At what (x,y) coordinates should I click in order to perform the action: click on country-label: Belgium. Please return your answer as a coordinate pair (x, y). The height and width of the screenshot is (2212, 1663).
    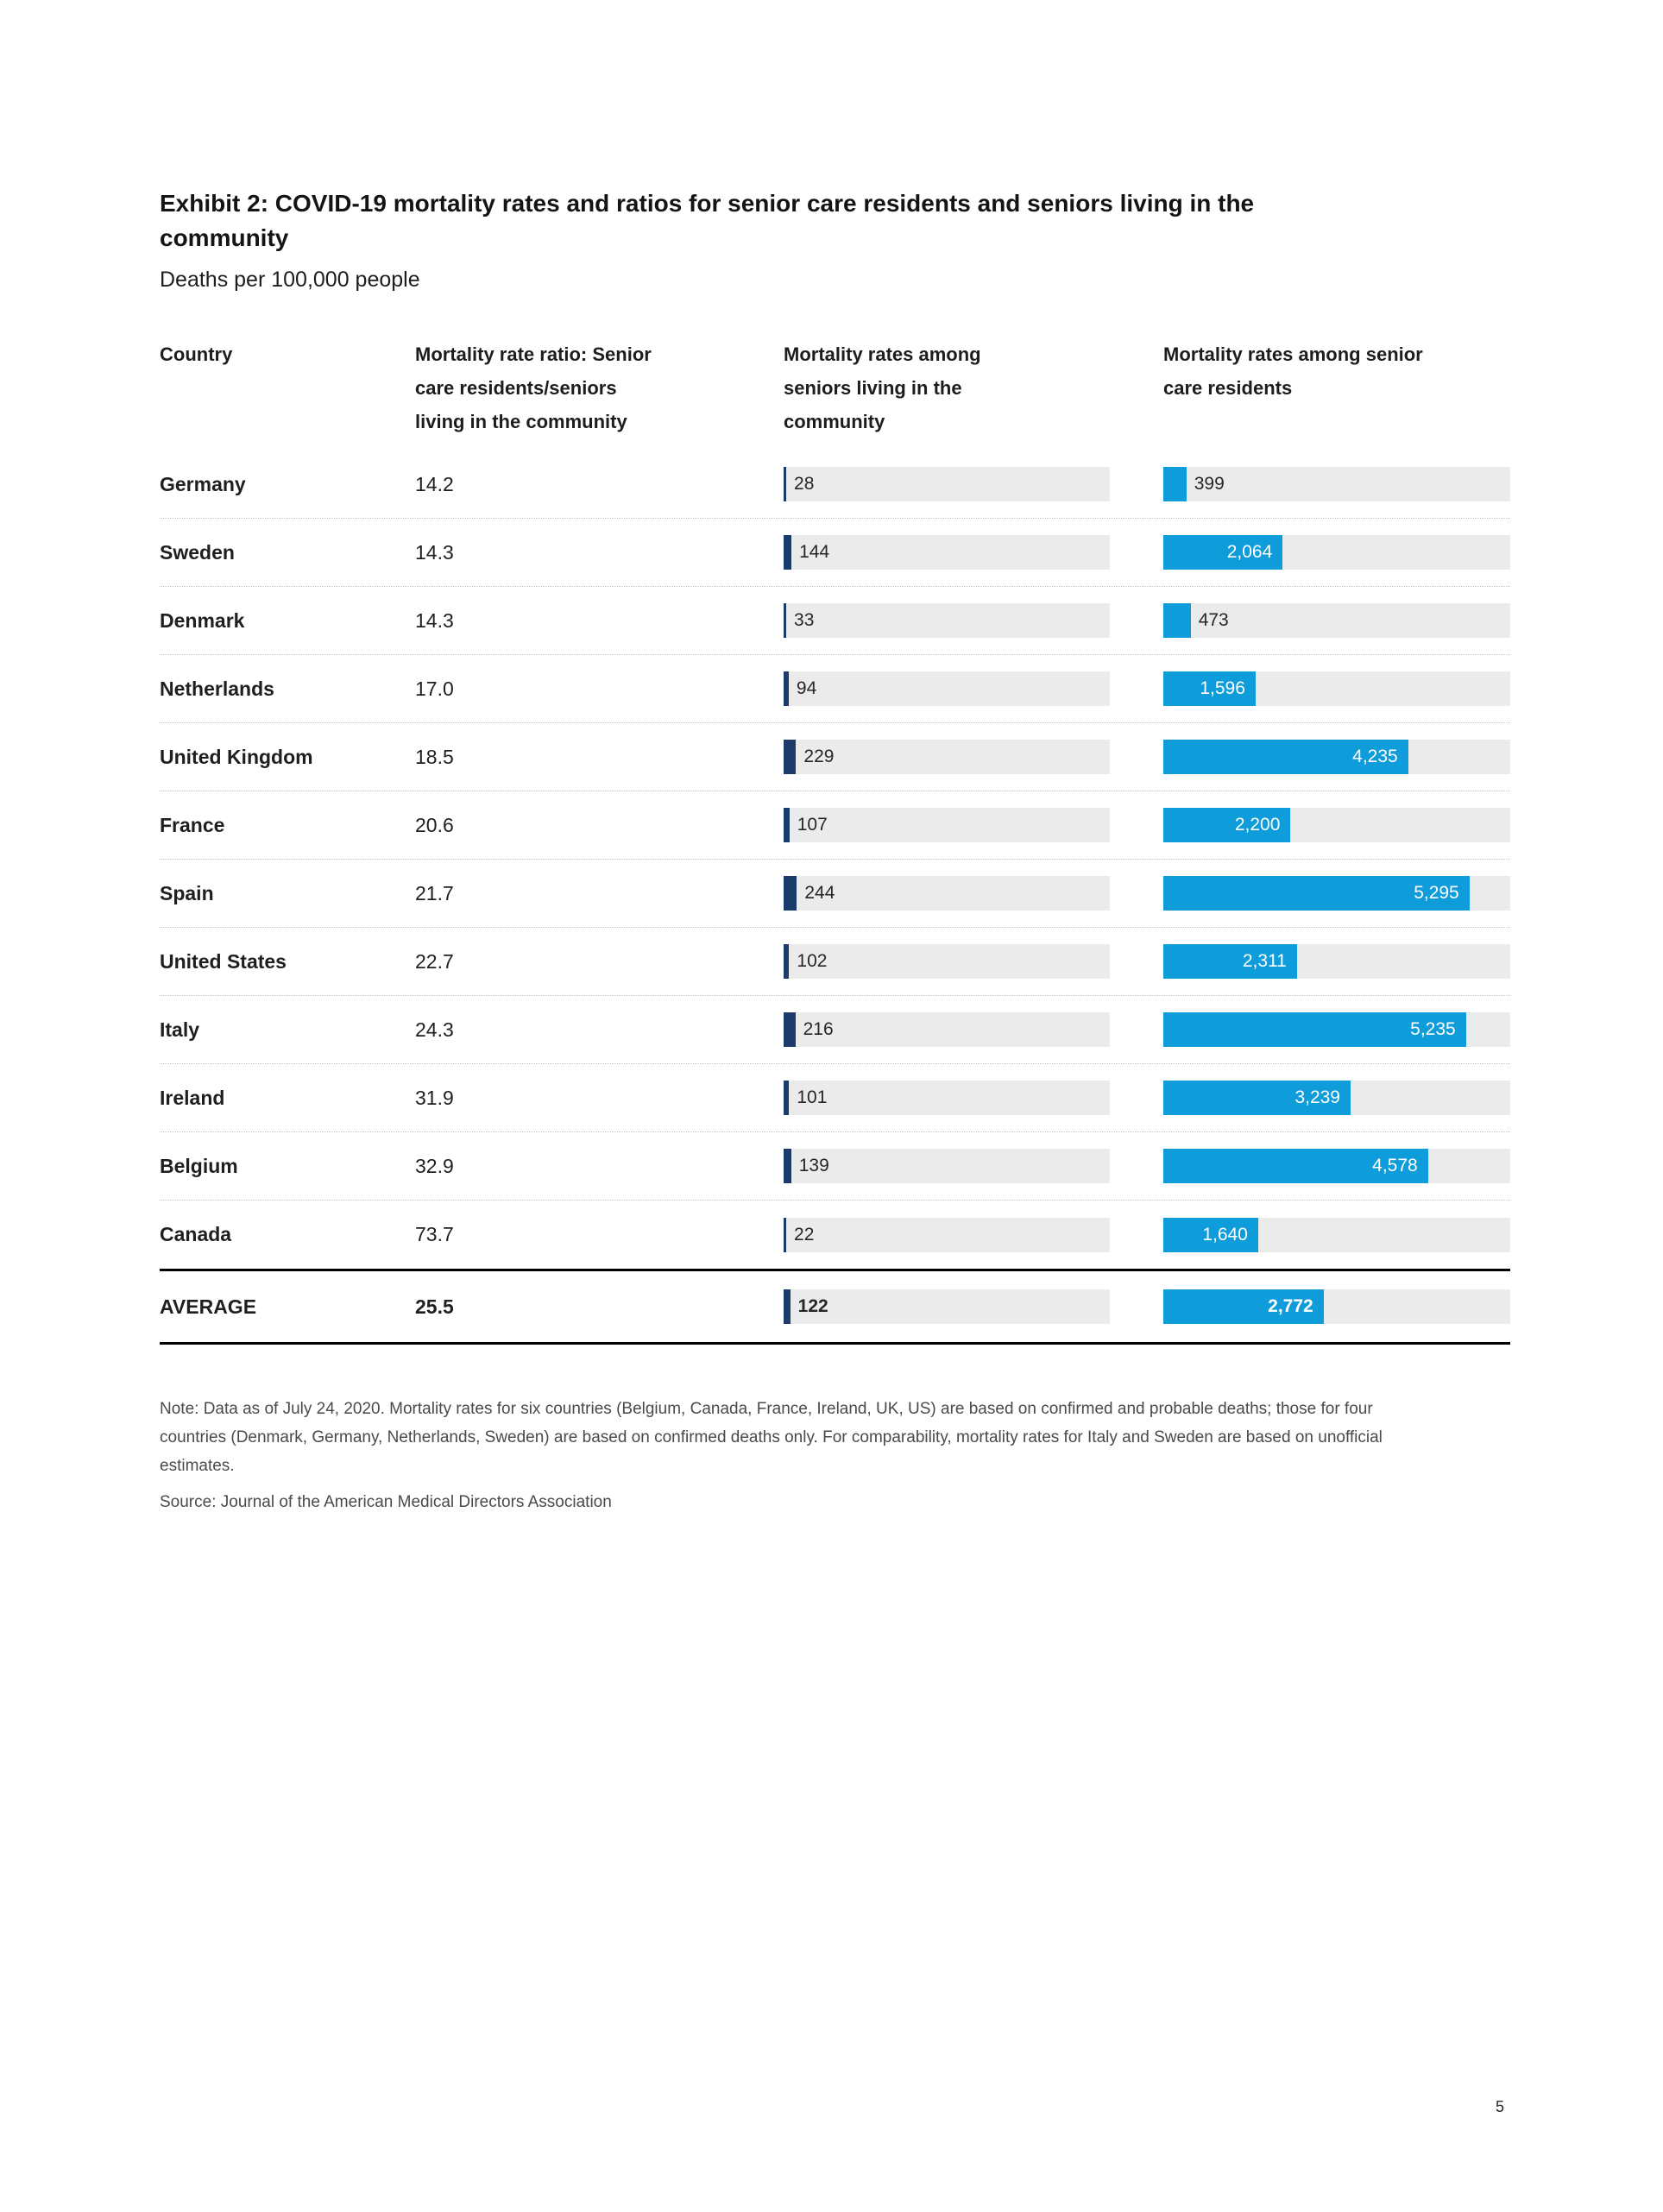
    Looking at the image, I should click on (199, 1166).